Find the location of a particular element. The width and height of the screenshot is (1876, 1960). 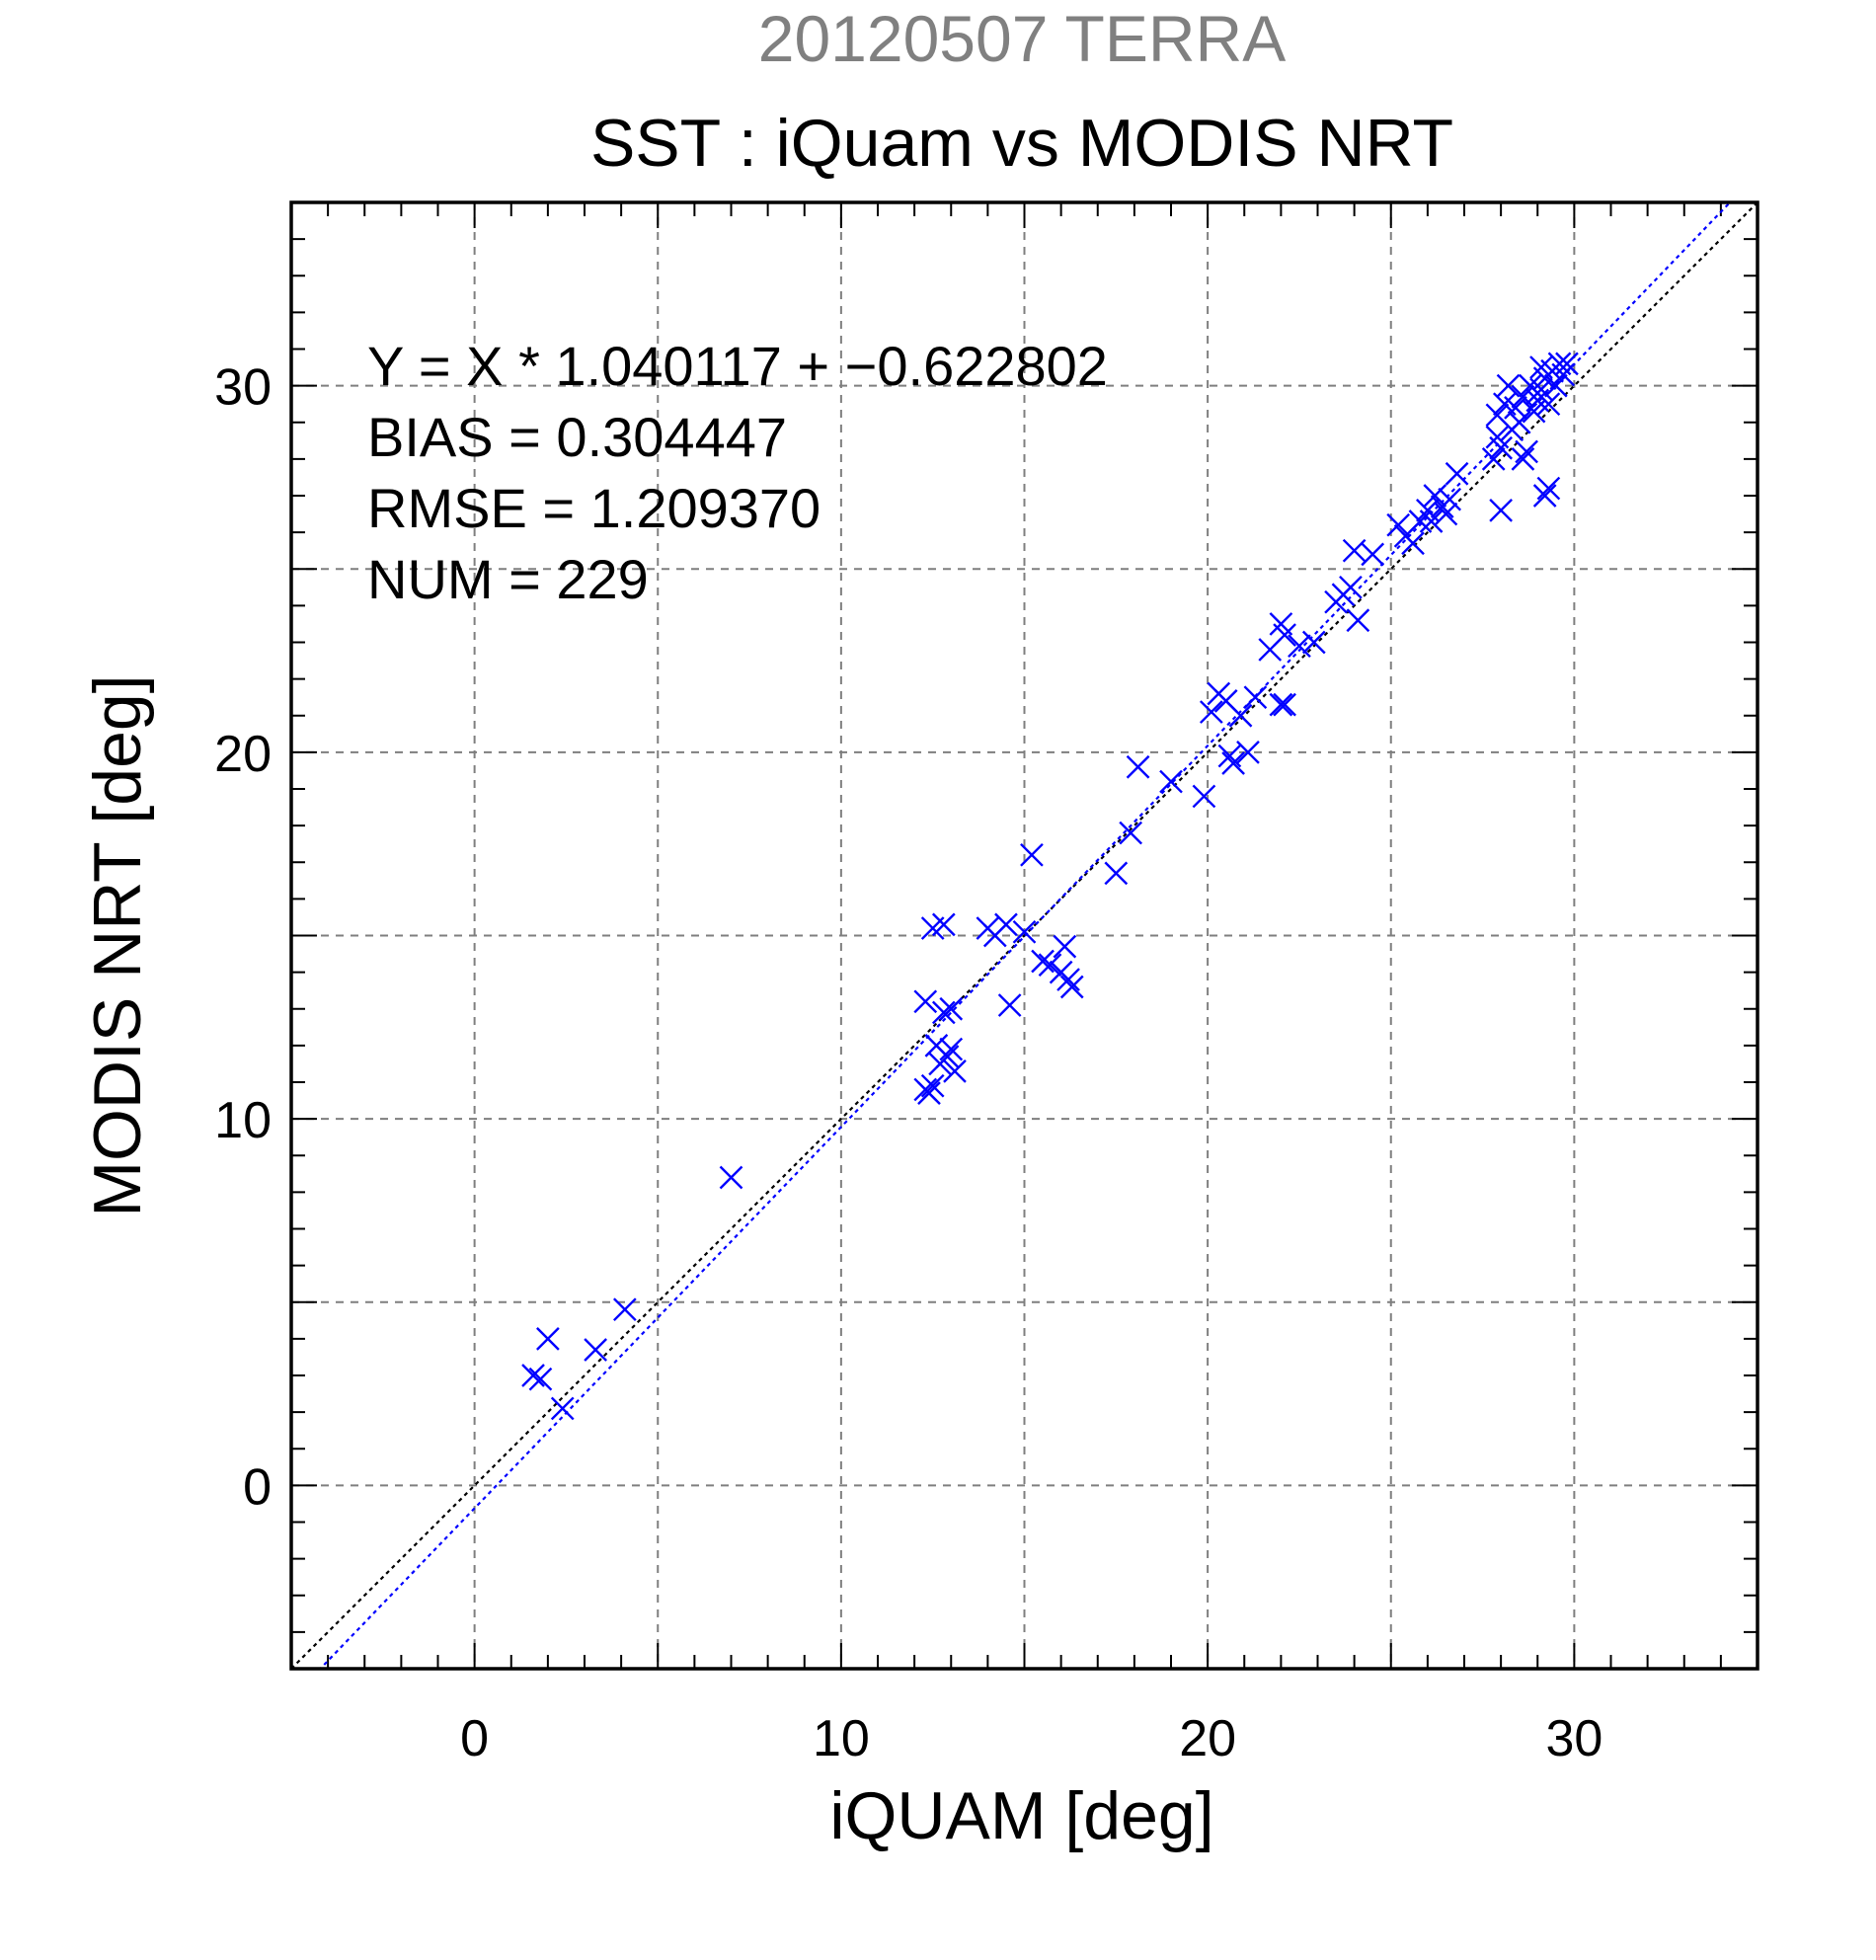

x-axis-label: iQUAM [deg] is located at coordinates (1021, 1815).